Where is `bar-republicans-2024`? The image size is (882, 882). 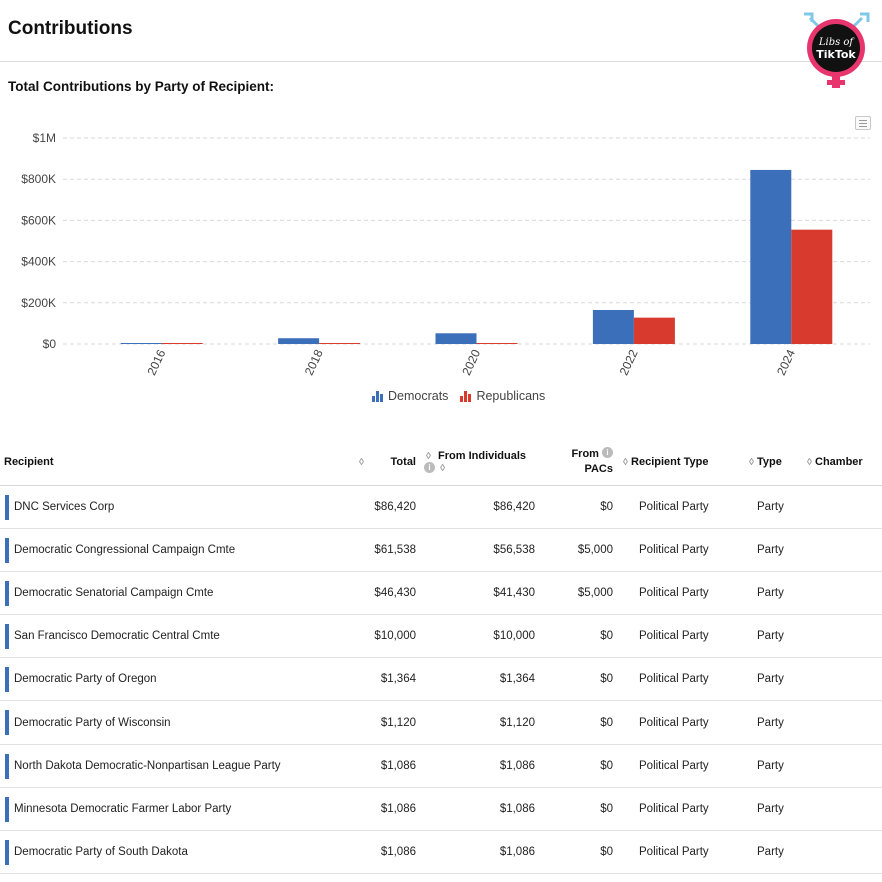
bar-republicans-2024 is located at coordinates (812, 286).